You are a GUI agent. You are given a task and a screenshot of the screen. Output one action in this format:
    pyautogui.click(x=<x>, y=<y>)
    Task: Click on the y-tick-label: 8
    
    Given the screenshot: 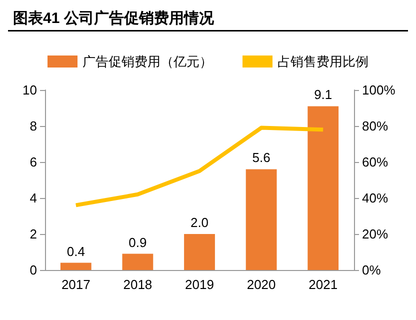 What is the action you would take?
    pyautogui.click(x=33, y=126)
    